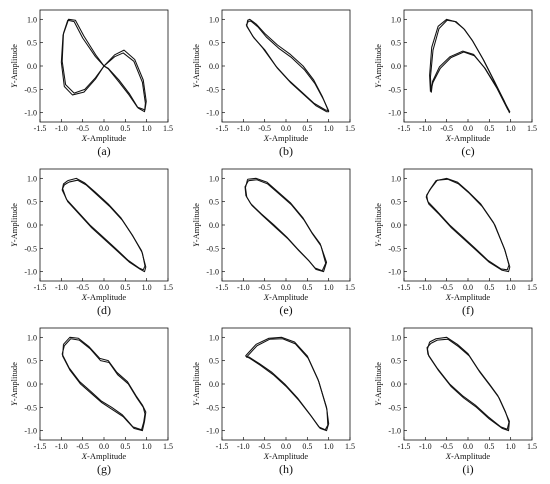  Describe the element at coordinates (467, 151) in the screenshot. I see `panel-label: (c)` at that location.